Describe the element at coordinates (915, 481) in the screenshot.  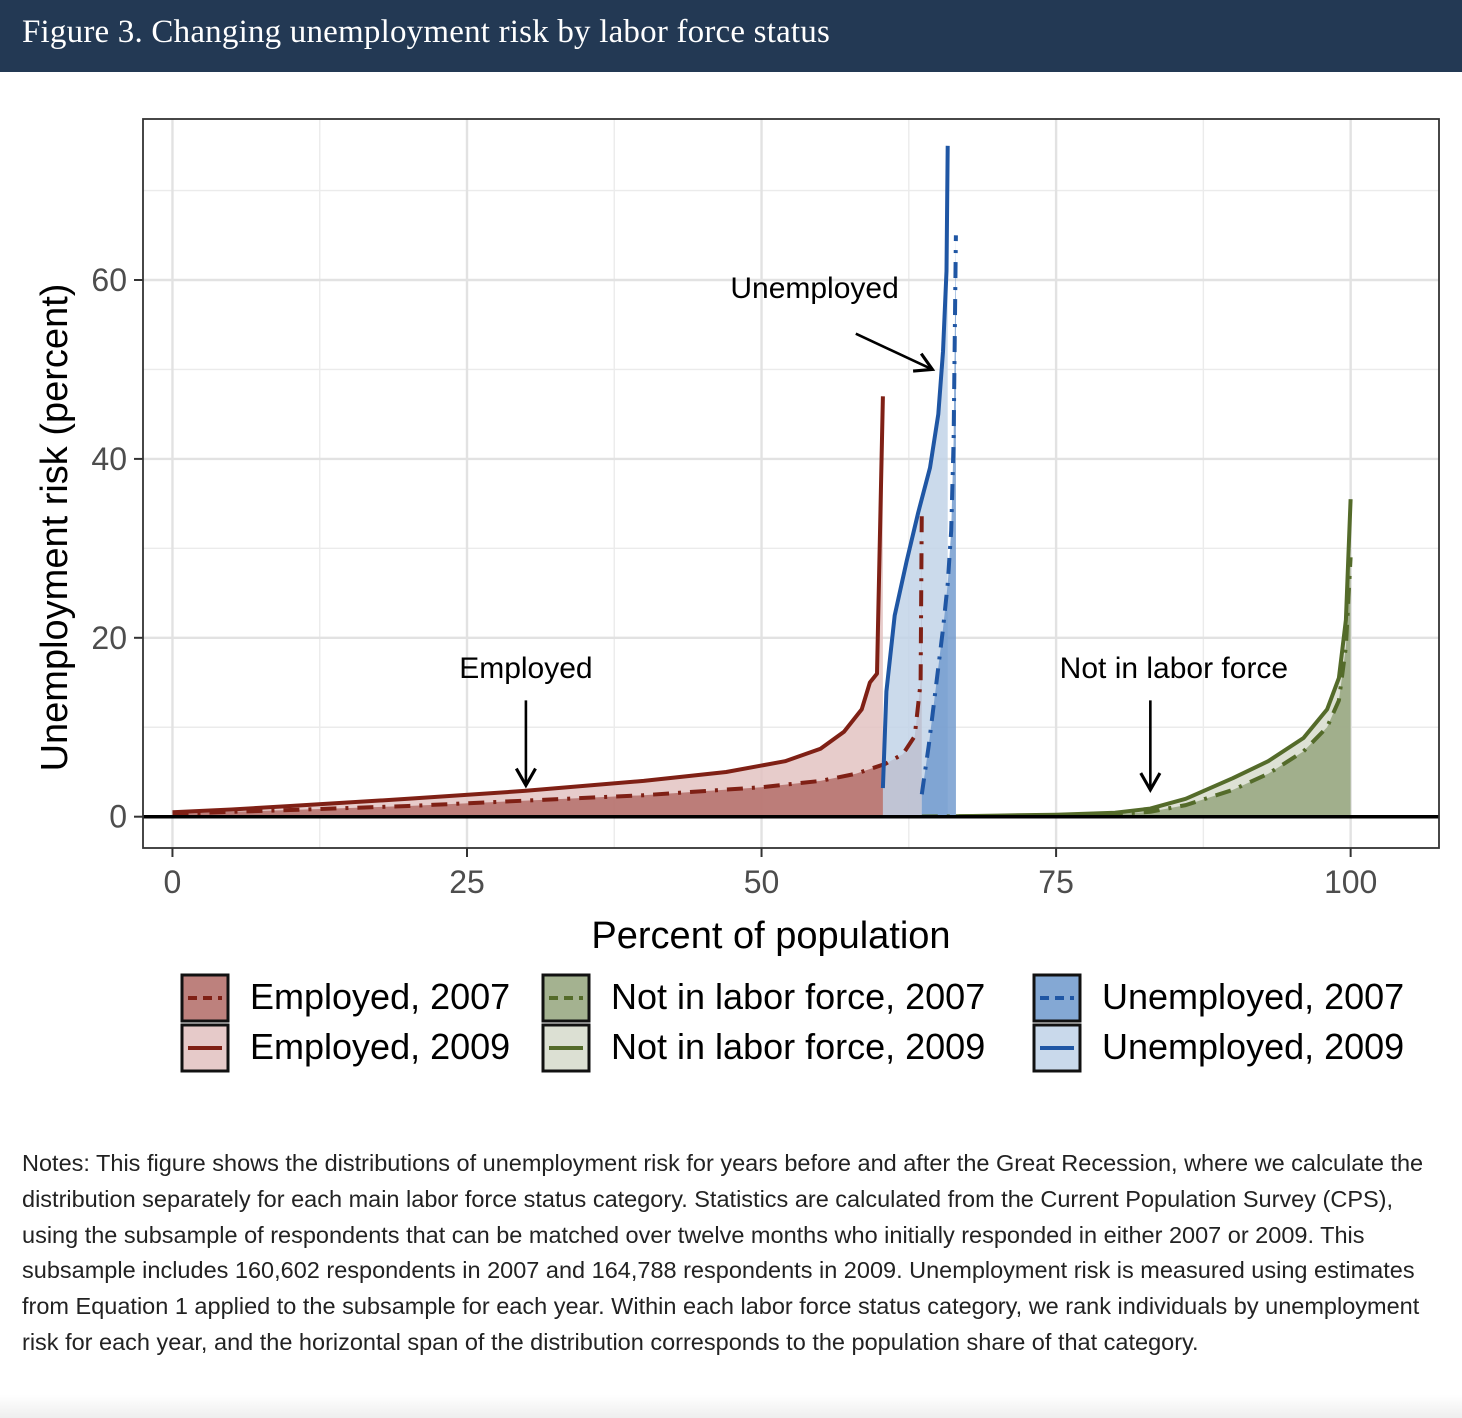
I see `series-fill-unemployed-2009` at that location.